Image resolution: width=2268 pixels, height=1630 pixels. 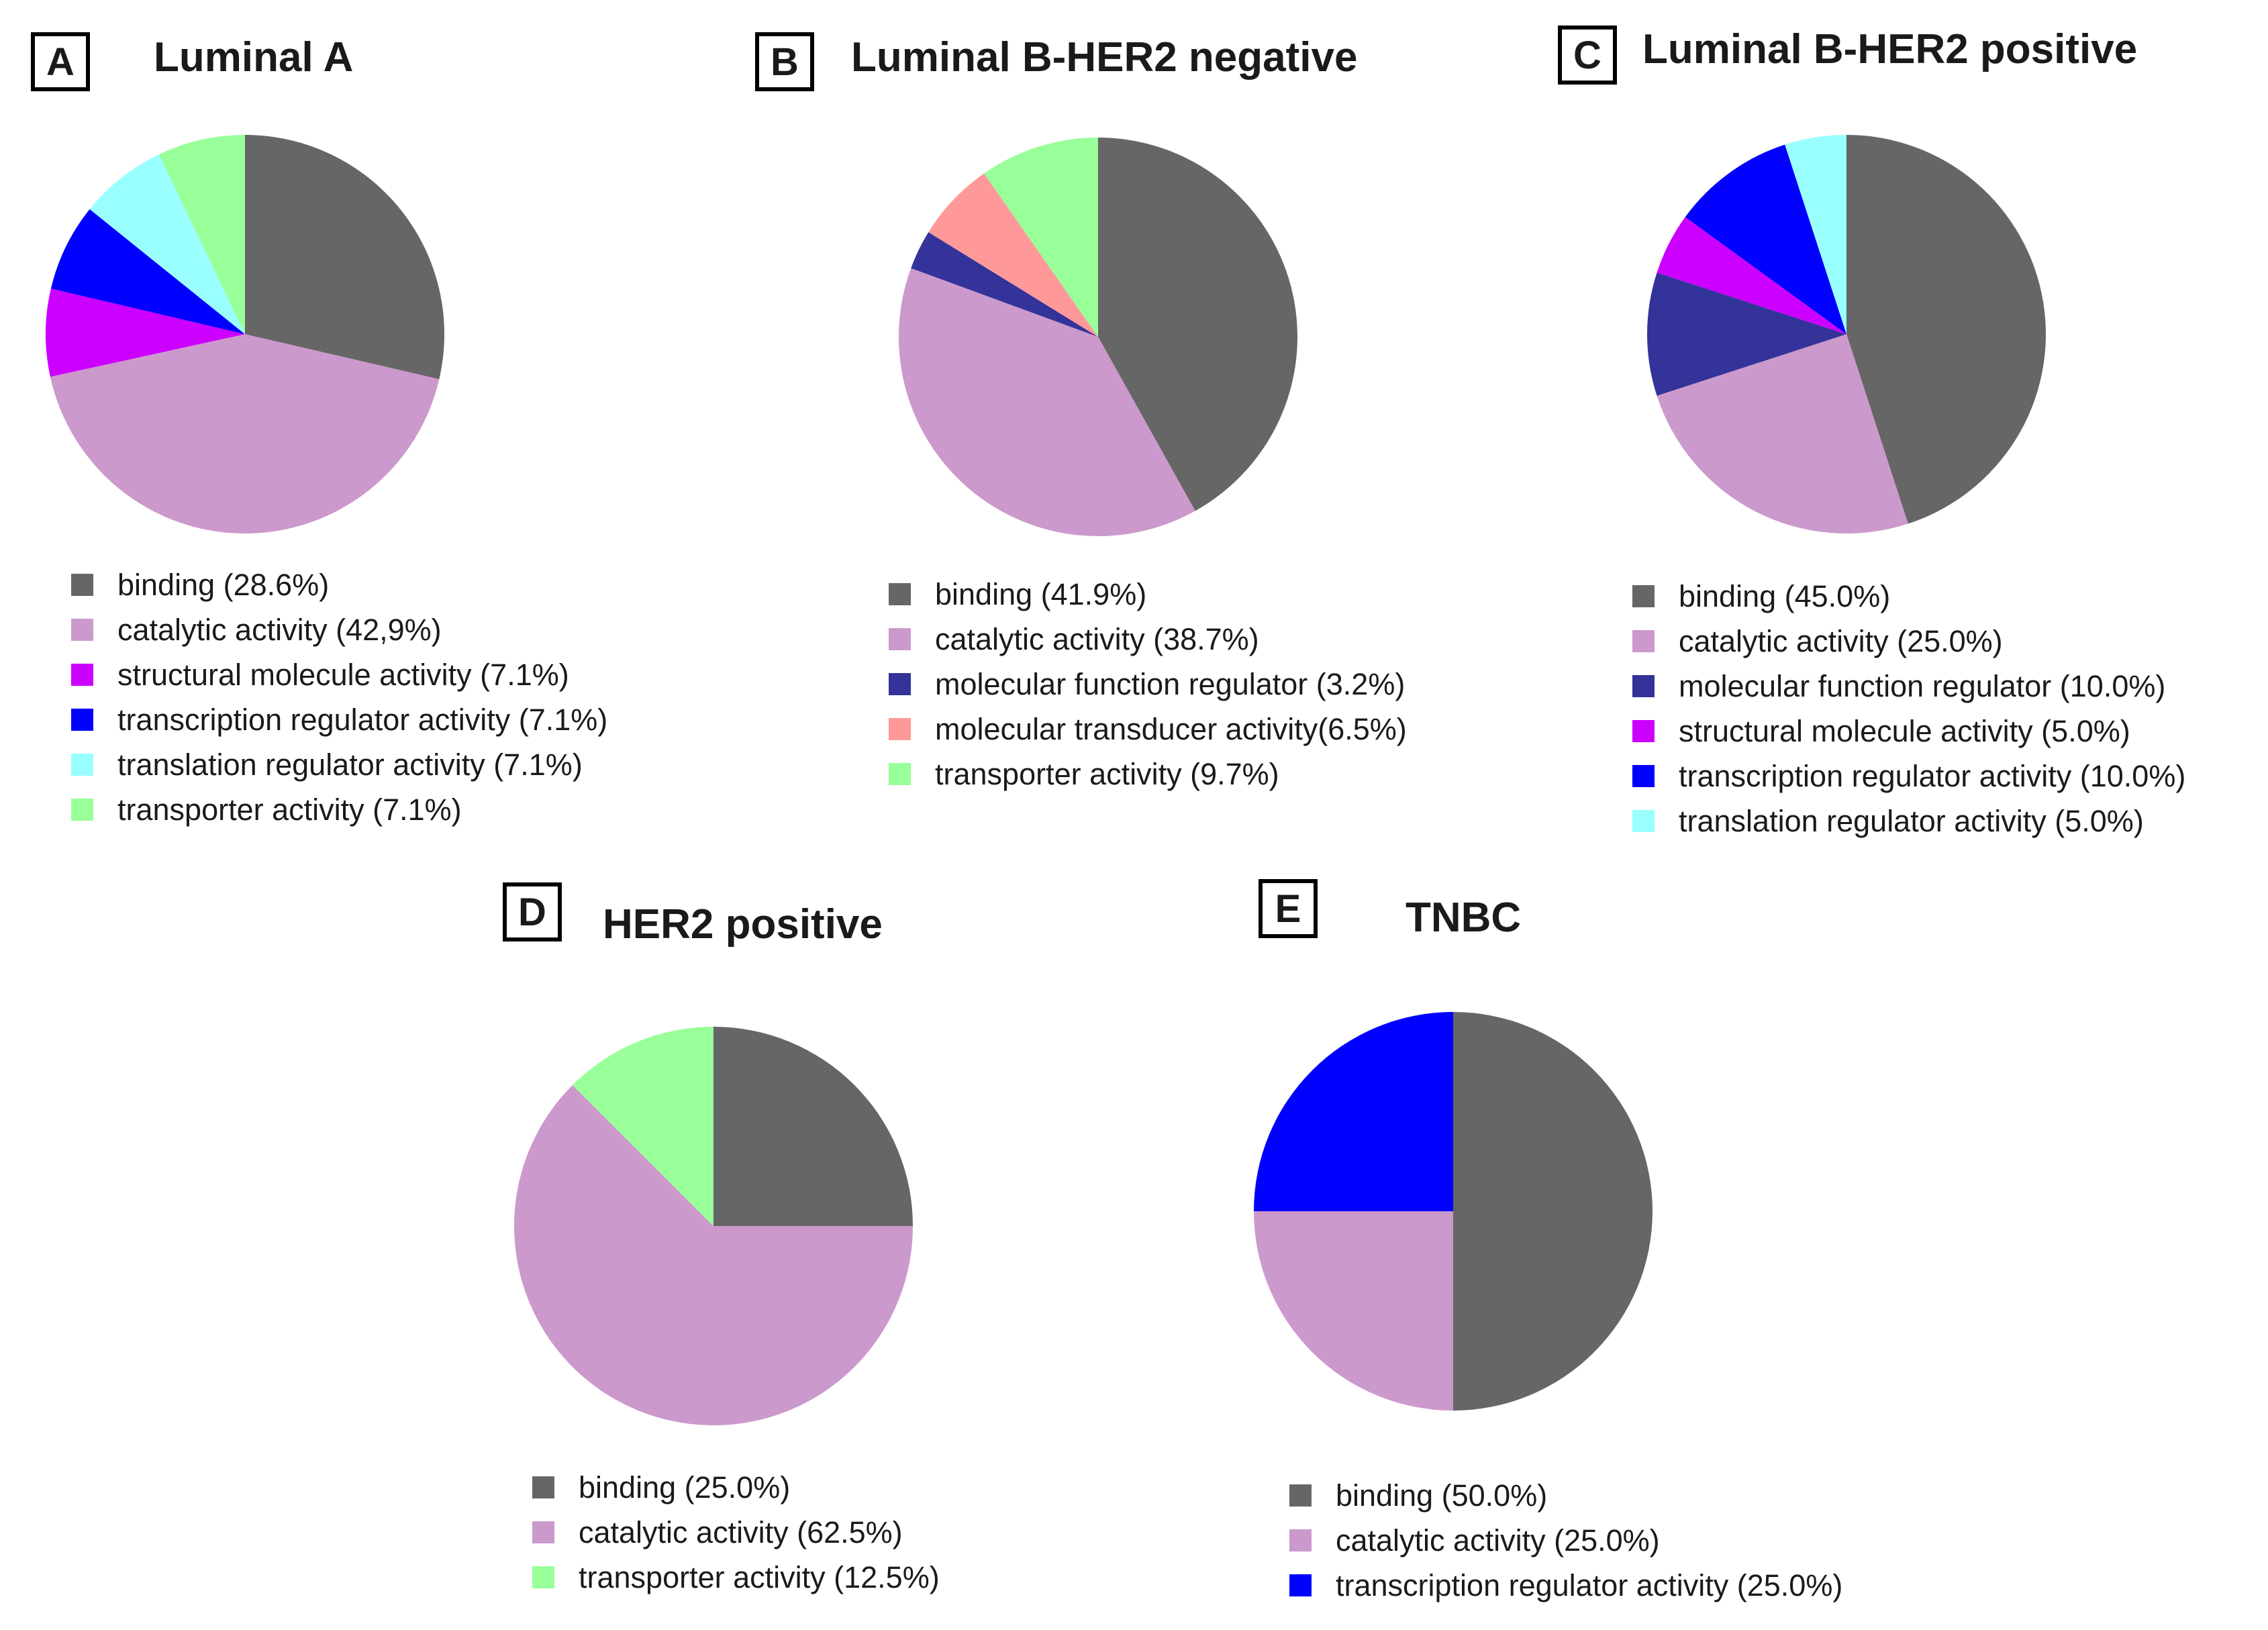 What do you see at coordinates (741, 1532) in the screenshot?
I see `legend-label: catalytic activity (62.5%)` at bounding box center [741, 1532].